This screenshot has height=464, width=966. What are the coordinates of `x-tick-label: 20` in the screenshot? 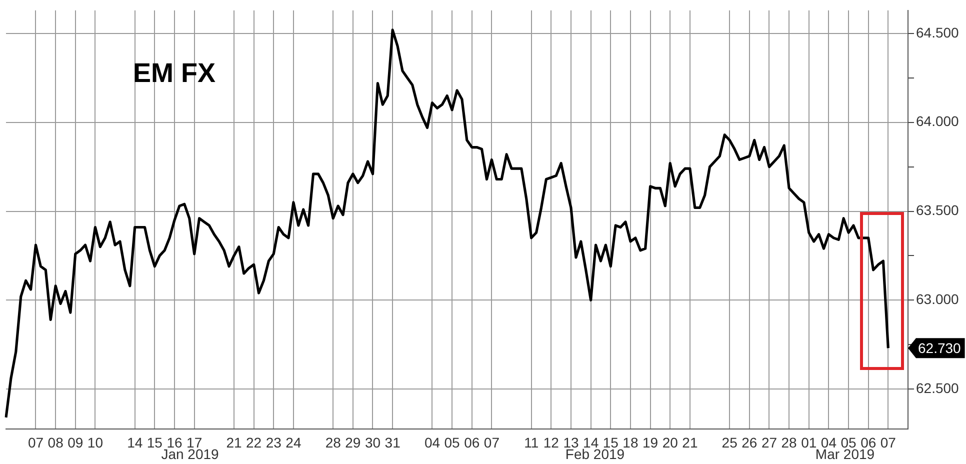 It's located at (670, 442).